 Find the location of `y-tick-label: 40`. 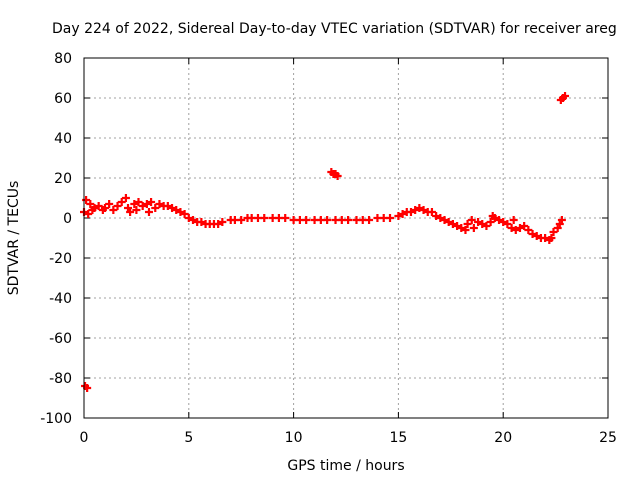

y-tick-label: 40 is located at coordinates (63, 139).